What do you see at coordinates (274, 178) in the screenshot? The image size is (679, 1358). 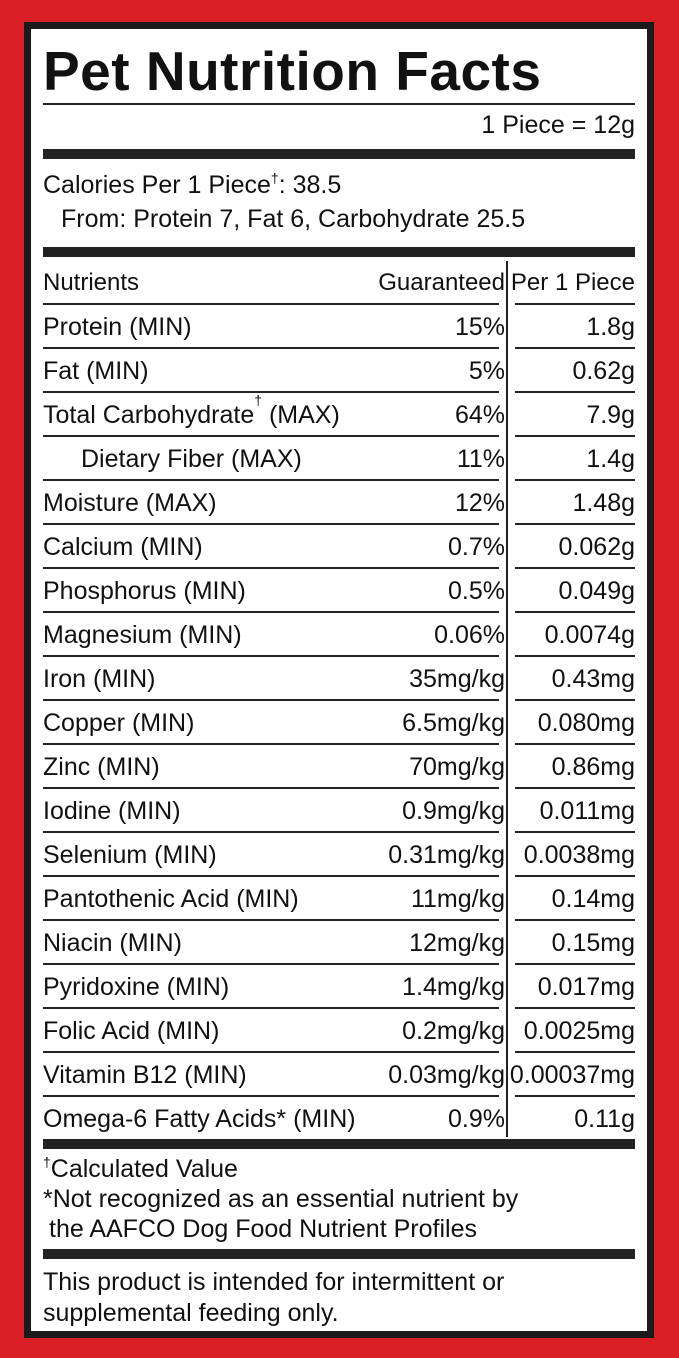 I see `calories-mark: †` at bounding box center [274, 178].